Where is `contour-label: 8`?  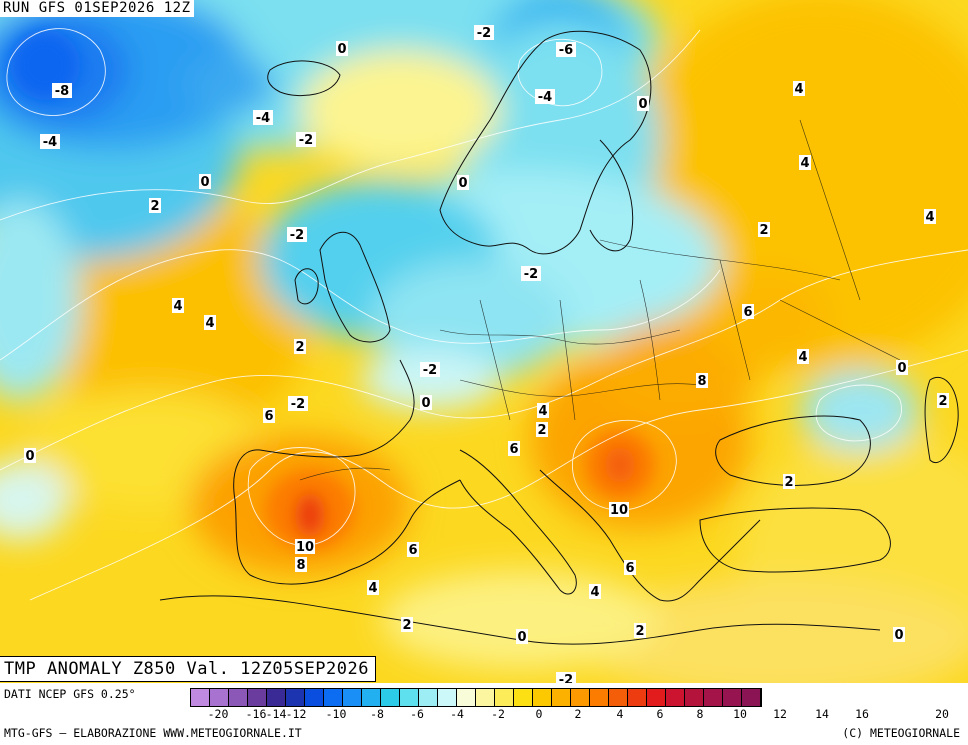 contour-label: 8 is located at coordinates (701, 381).